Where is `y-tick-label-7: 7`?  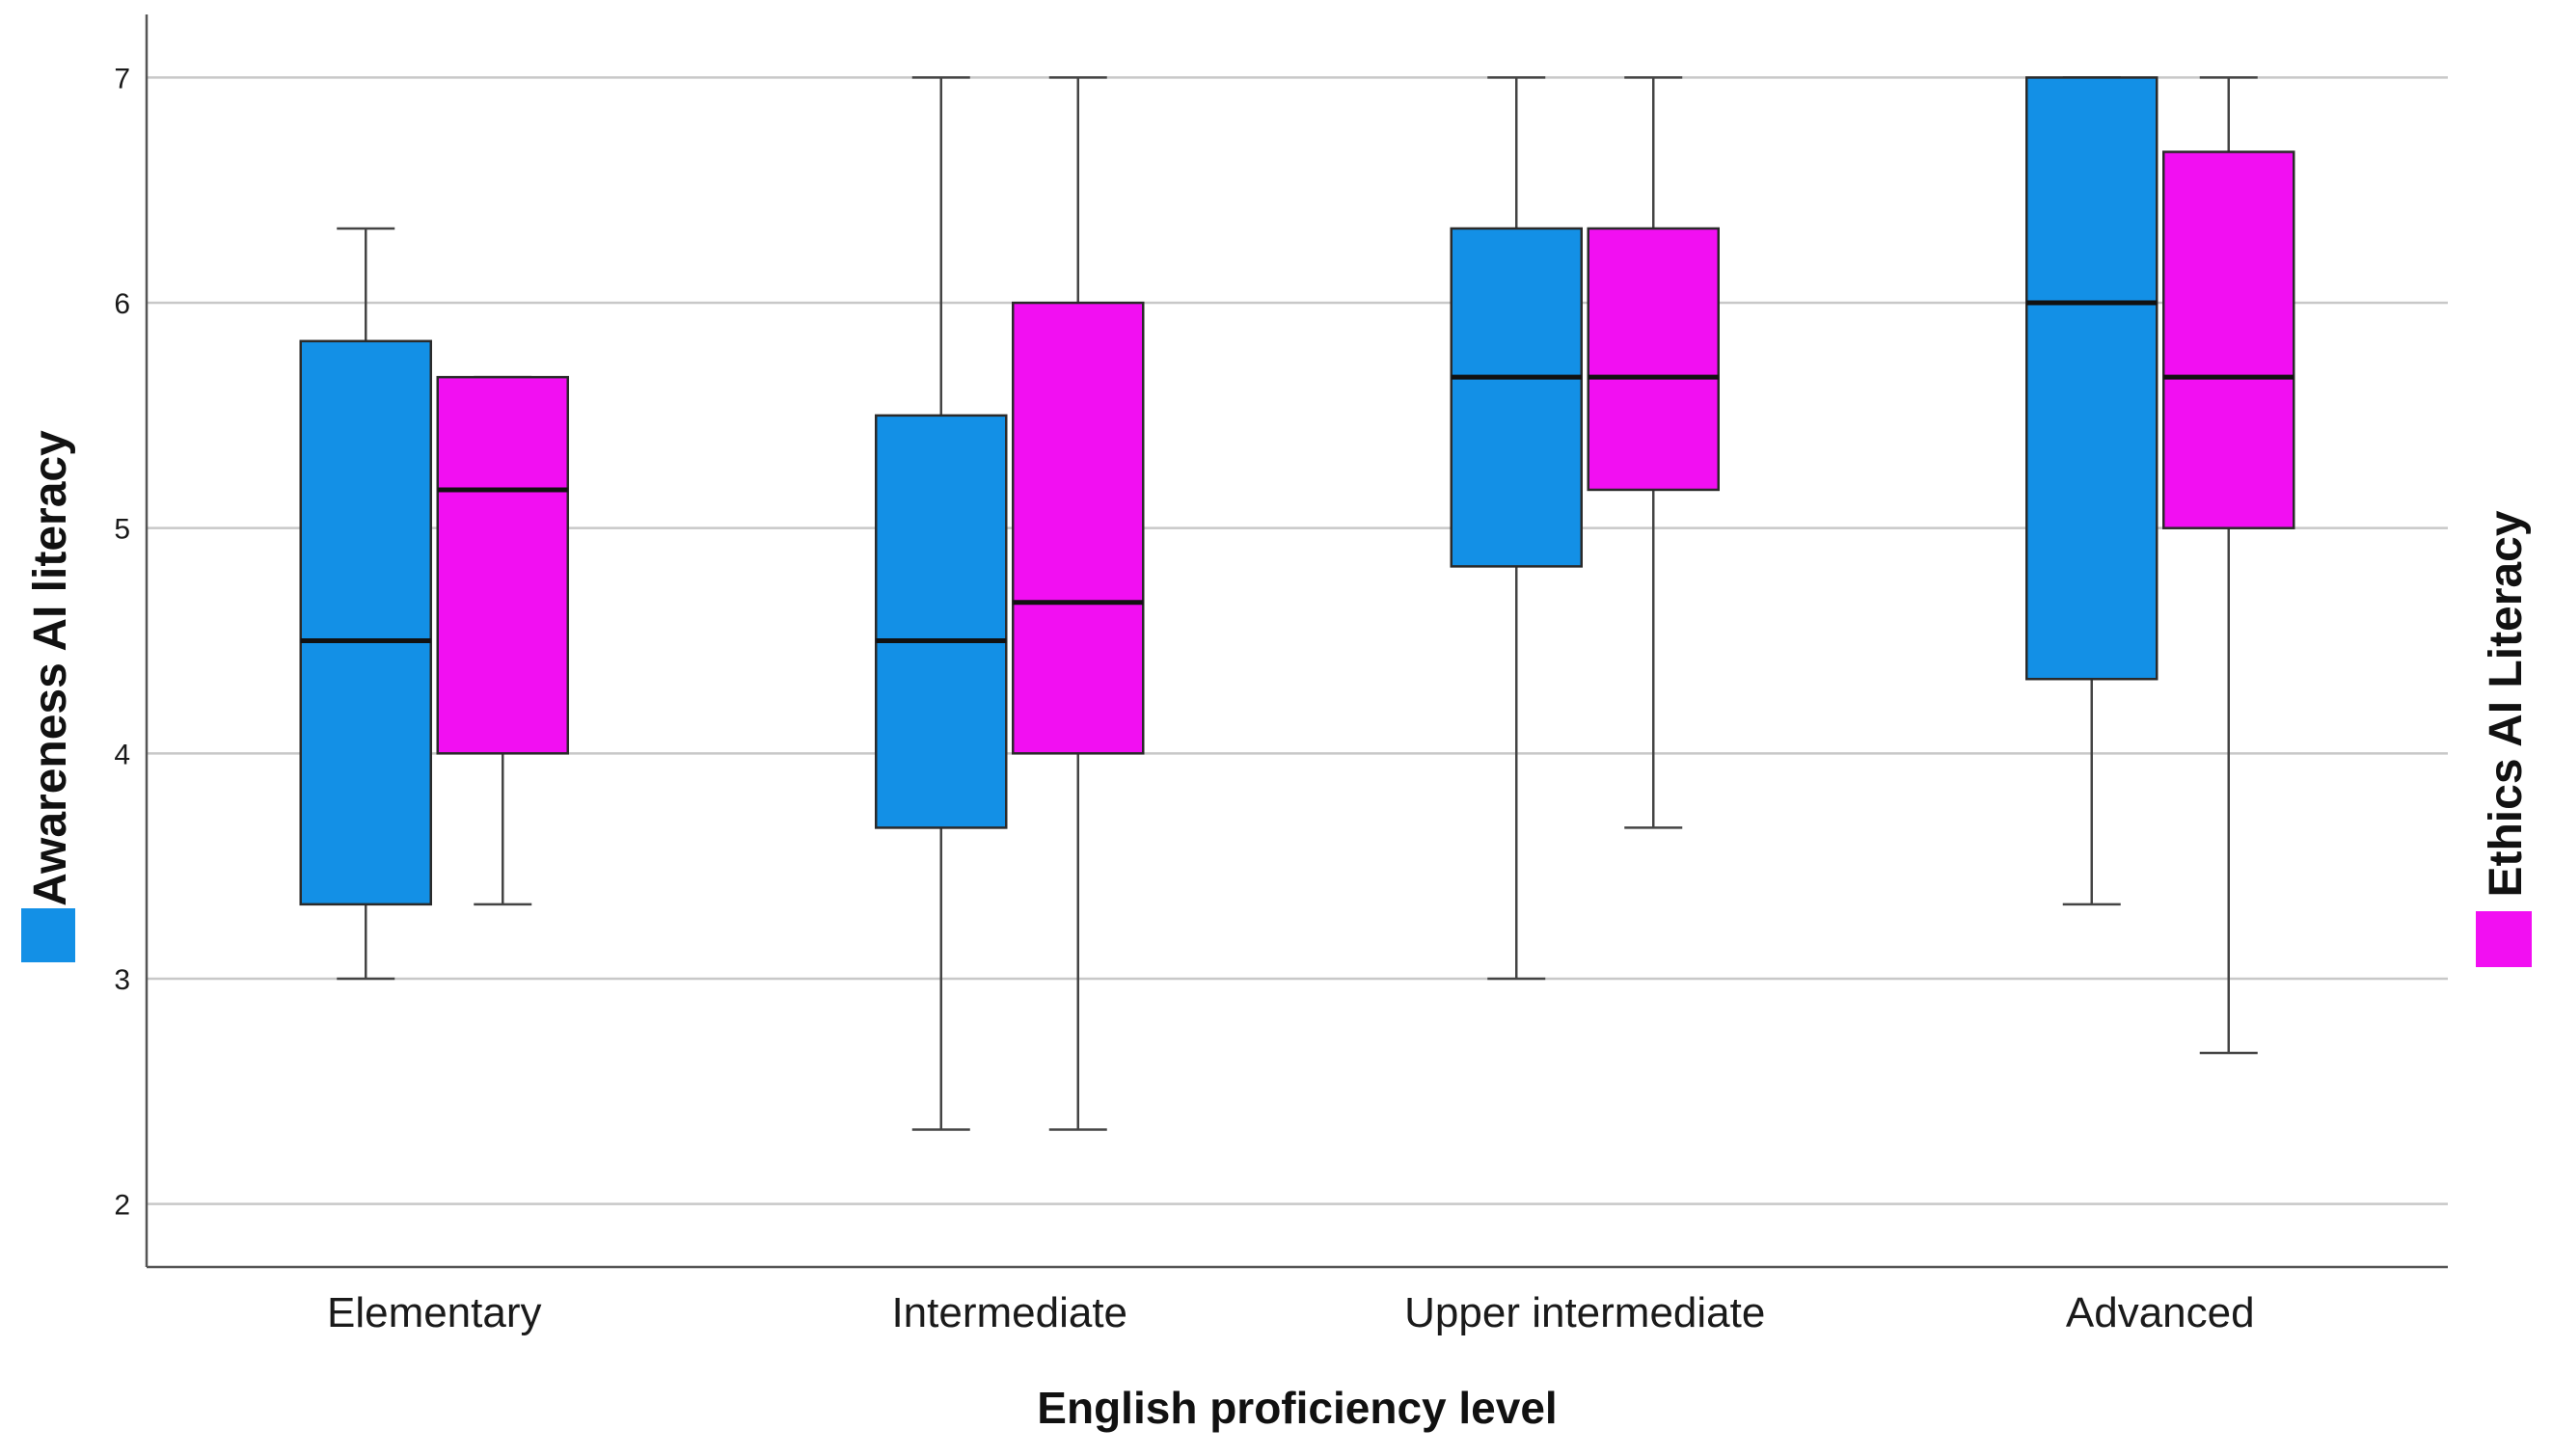
y-tick-label-7: 7 is located at coordinates (122, 78).